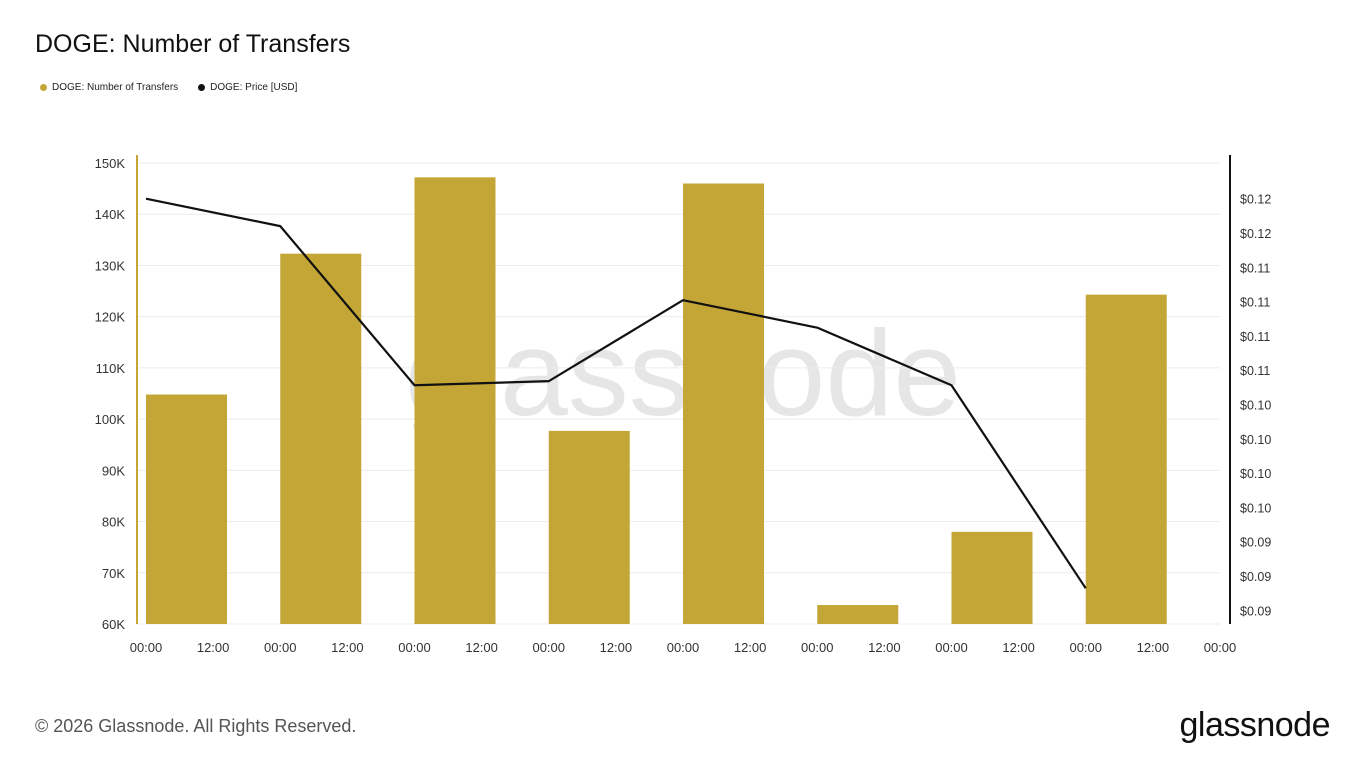  I want to click on copyright-text: © 2026 Glassnode. All Rights Reserved., so click(196, 726).